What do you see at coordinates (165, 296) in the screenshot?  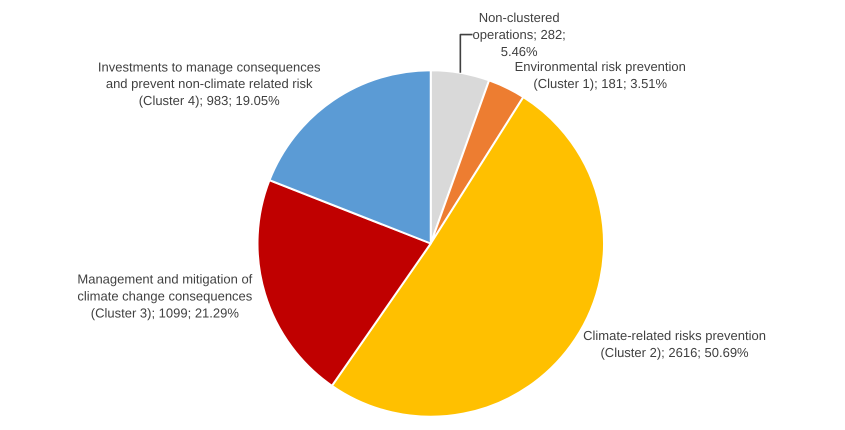 I see `slice-label: Management and mitigation of climate change consequences (Cluster 3); 1099; 21.29%` at bounding box center [165, 296].